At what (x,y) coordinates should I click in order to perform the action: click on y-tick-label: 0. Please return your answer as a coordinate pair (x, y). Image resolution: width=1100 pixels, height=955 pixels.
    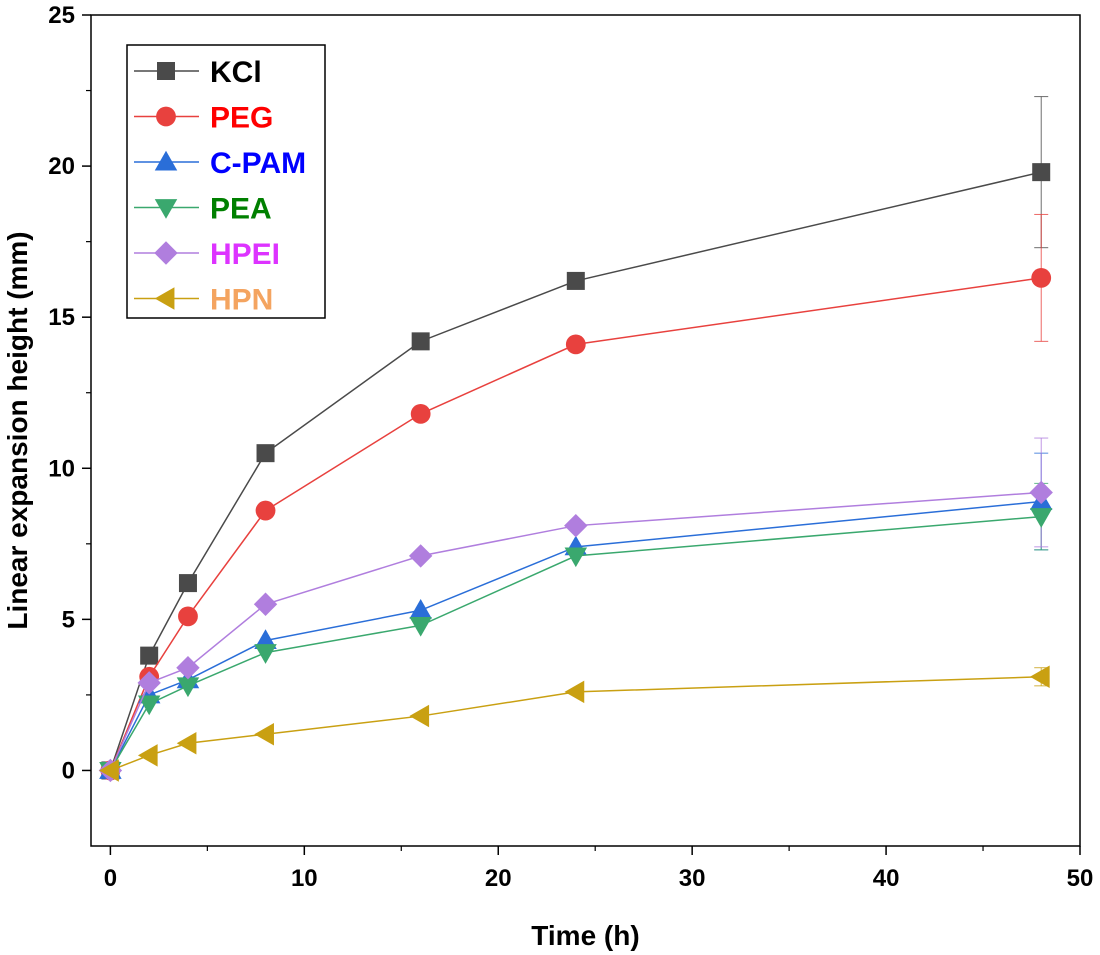
    Looking at the image, I should click on (68, 770).